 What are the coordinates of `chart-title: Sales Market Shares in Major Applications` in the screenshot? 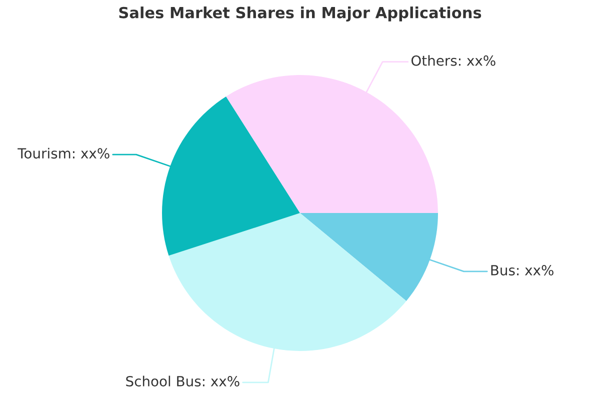 It's located at (300, 14).